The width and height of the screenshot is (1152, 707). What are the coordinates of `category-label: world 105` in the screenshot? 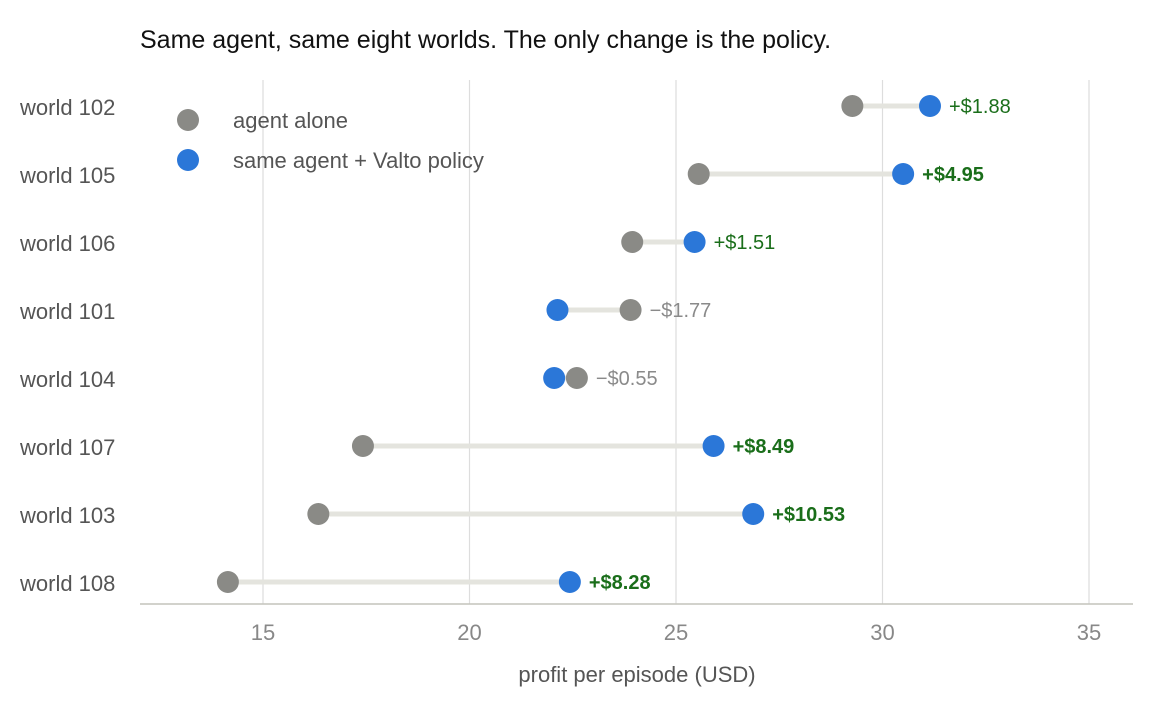 It's located at (67, 175).